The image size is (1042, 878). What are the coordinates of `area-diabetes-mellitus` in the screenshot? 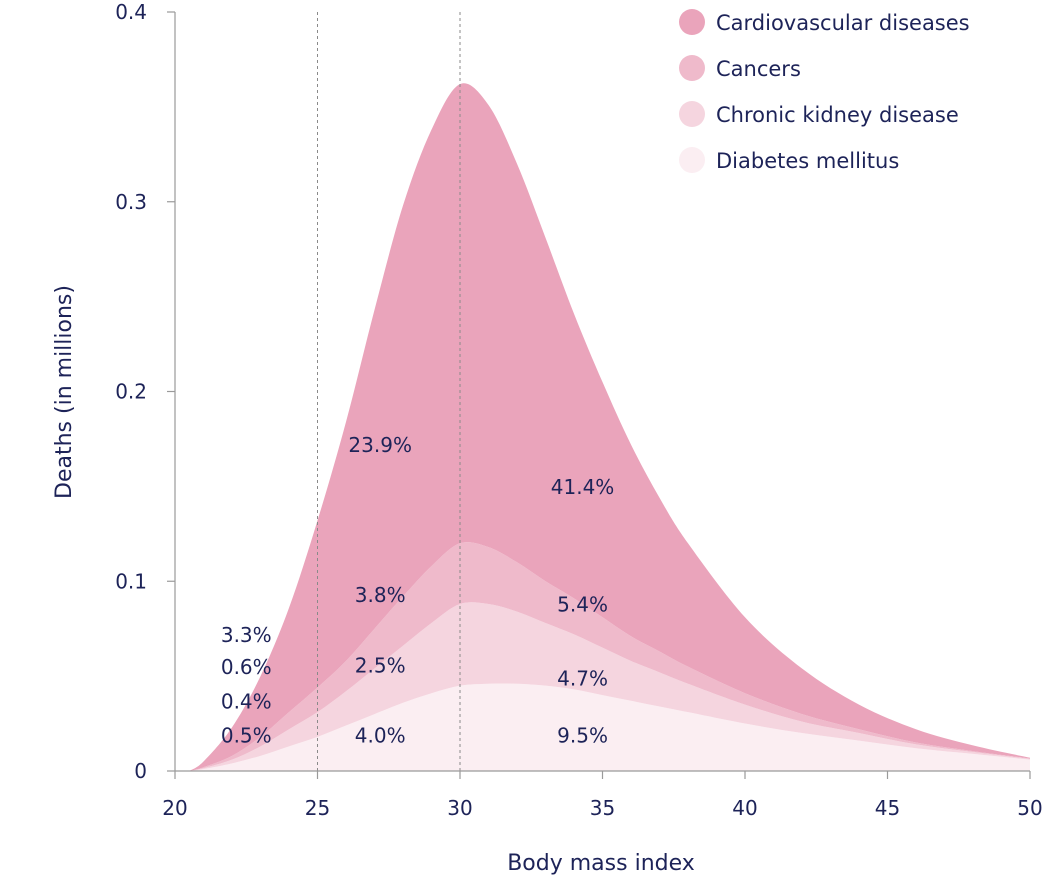 It's located at (609, 727).